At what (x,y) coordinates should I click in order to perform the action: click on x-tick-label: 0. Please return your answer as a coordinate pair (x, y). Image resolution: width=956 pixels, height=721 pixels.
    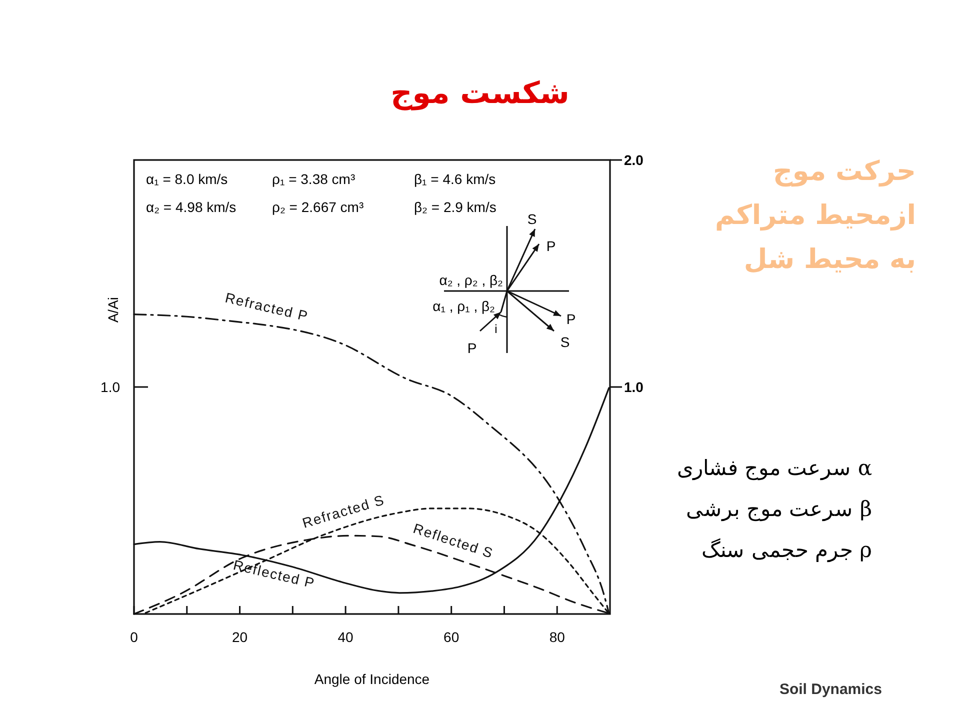
    Looking at the image, I should click on (134, 637).